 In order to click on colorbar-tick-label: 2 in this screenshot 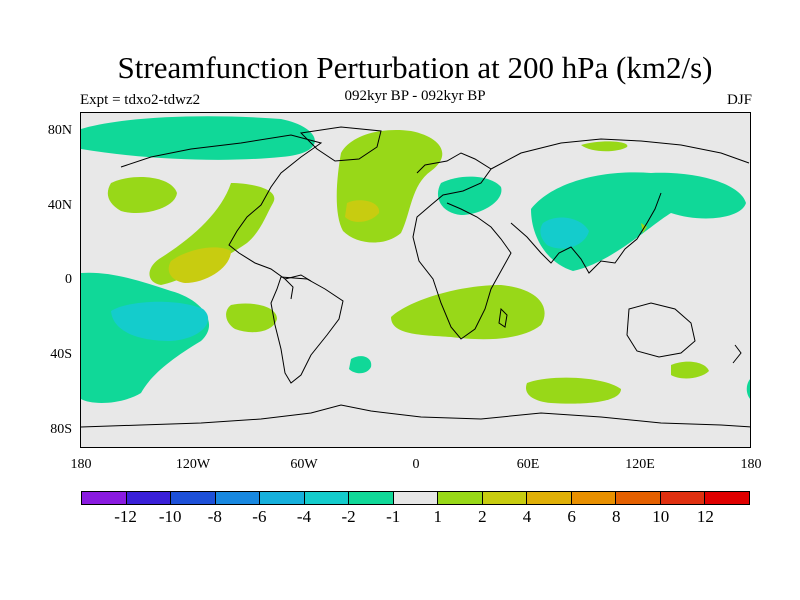, I will do `click(482, 516)`.